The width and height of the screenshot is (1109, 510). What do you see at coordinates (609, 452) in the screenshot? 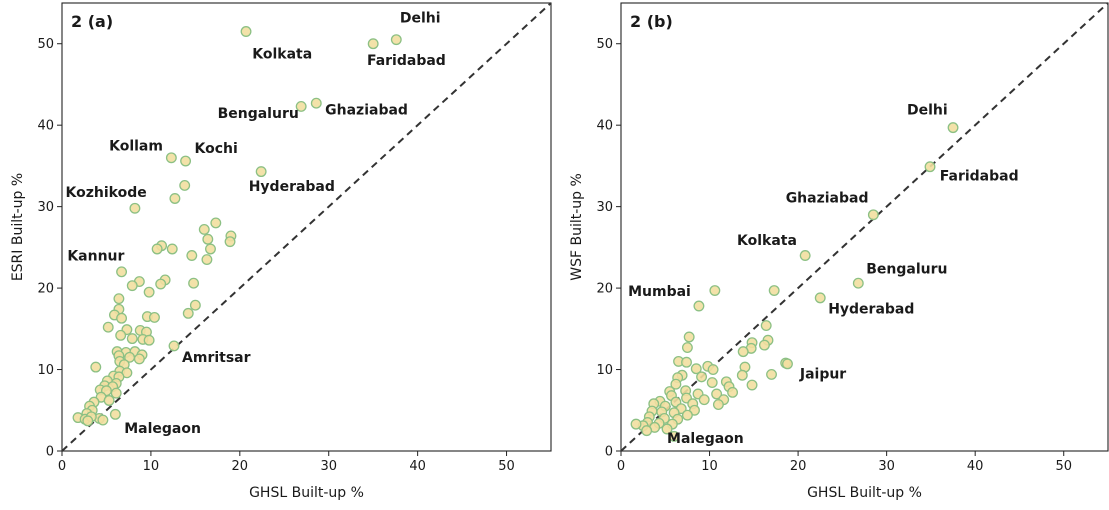
I see `y-tick-label: 0` at bounding box center [609, 452].